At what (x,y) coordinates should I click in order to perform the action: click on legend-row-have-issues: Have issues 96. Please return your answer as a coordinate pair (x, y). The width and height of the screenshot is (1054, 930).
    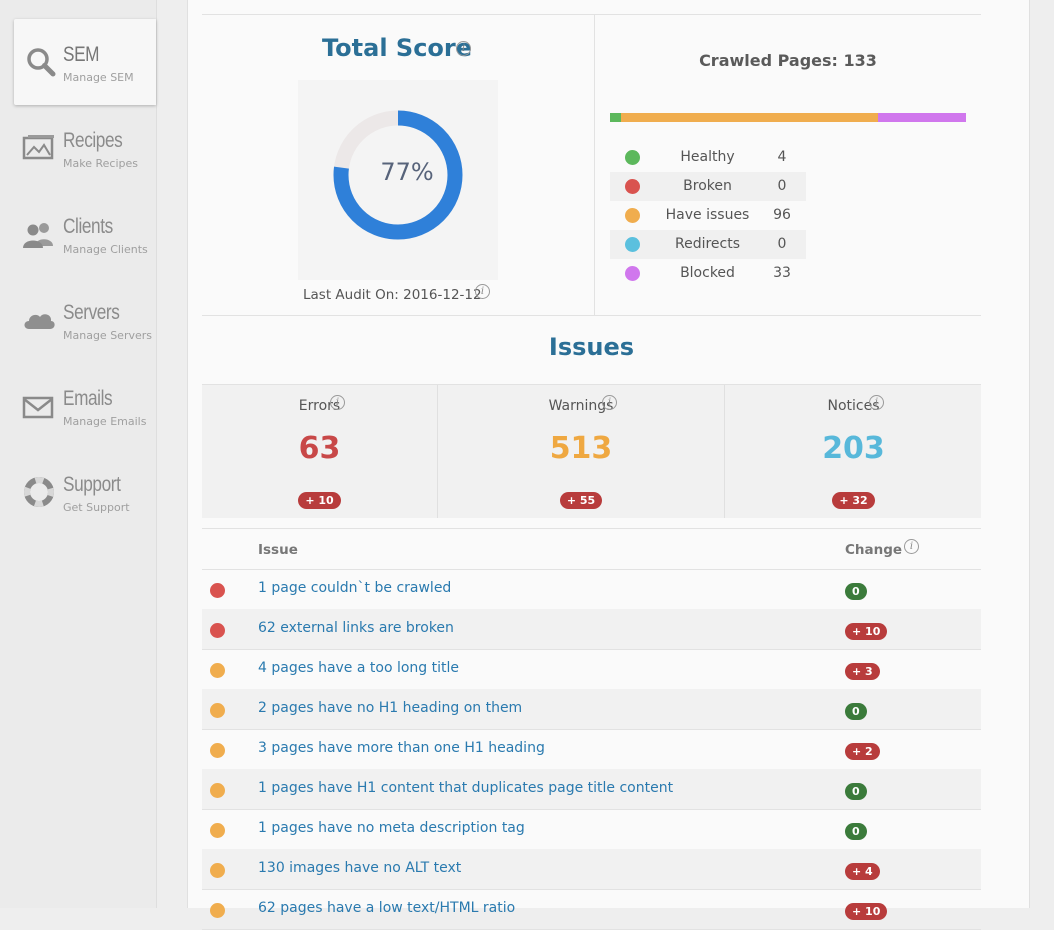
    Looking at the image, I should click on (708, 215).